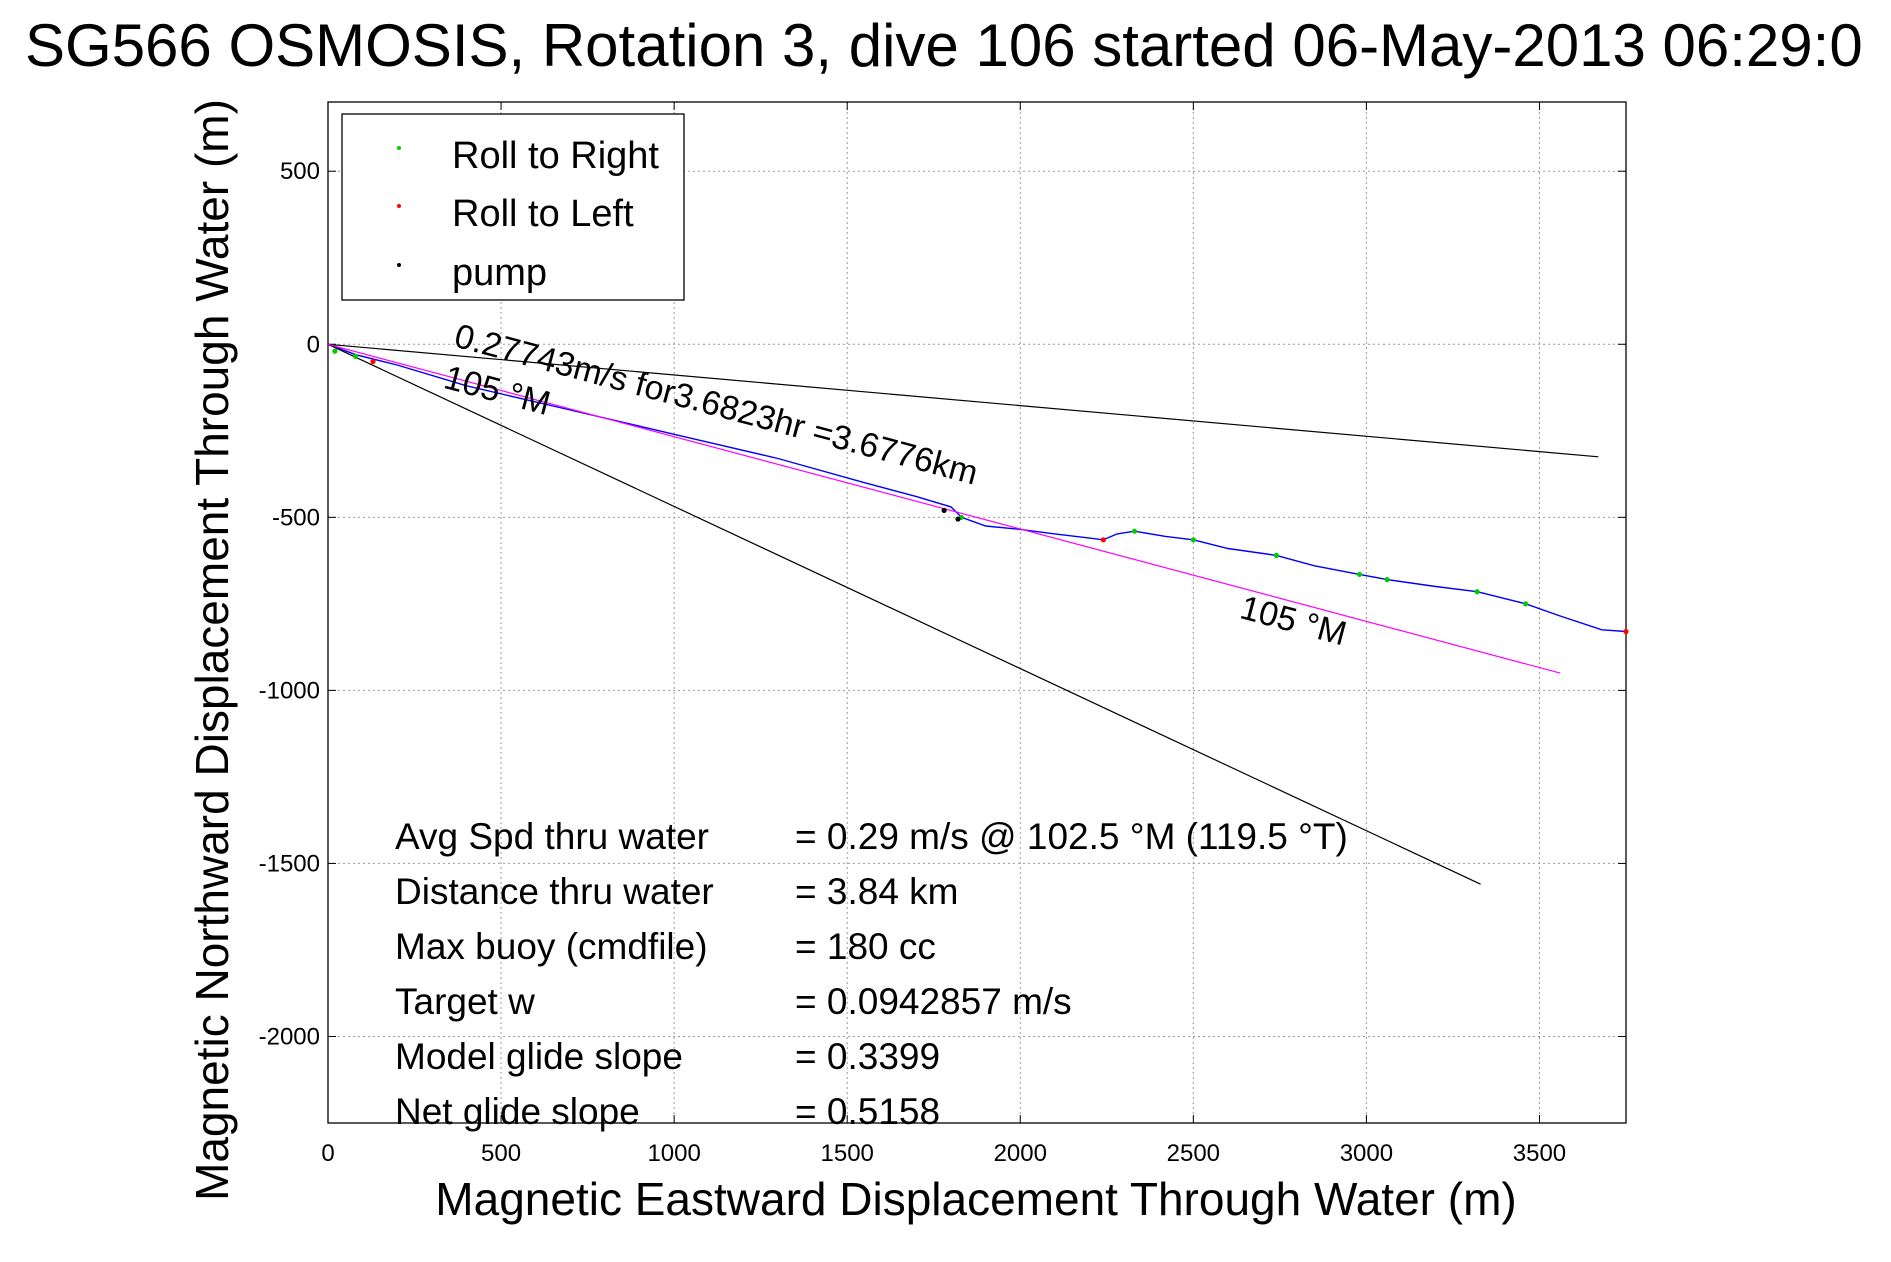  What do you see at coordinates (289, 690) in the screenshot?
I see `y-tick-label: -1000` at bounding box center [289, 690].